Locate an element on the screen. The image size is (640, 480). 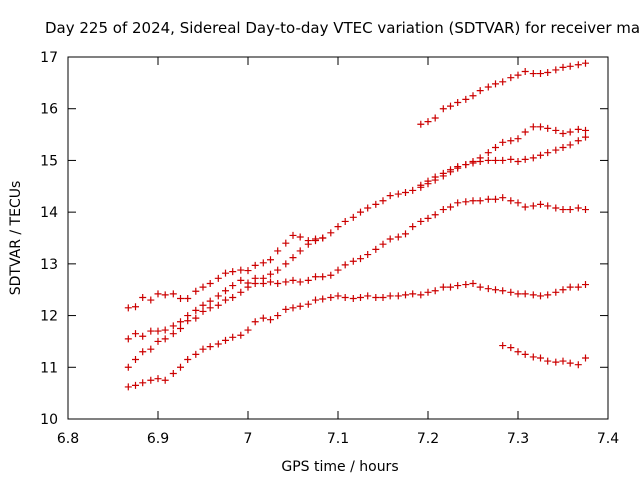
y-tick: 16 is located at coordinates (324, 110).